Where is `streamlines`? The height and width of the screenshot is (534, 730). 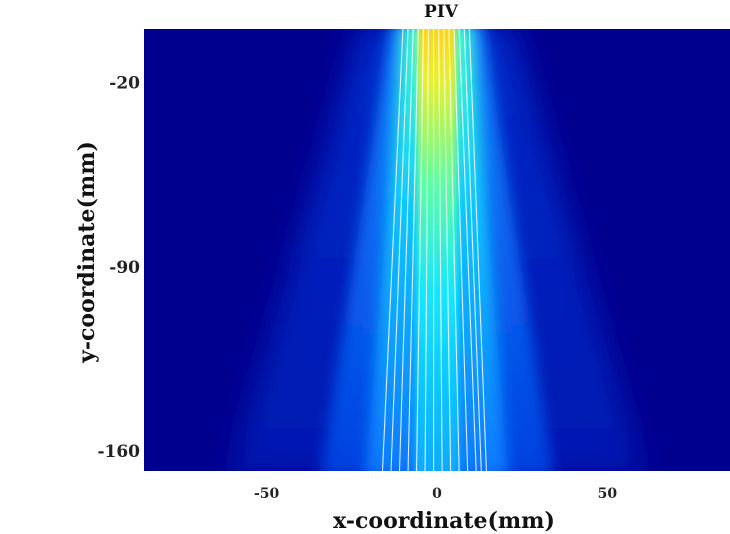
streamlines is located at coordinates (434, 250).